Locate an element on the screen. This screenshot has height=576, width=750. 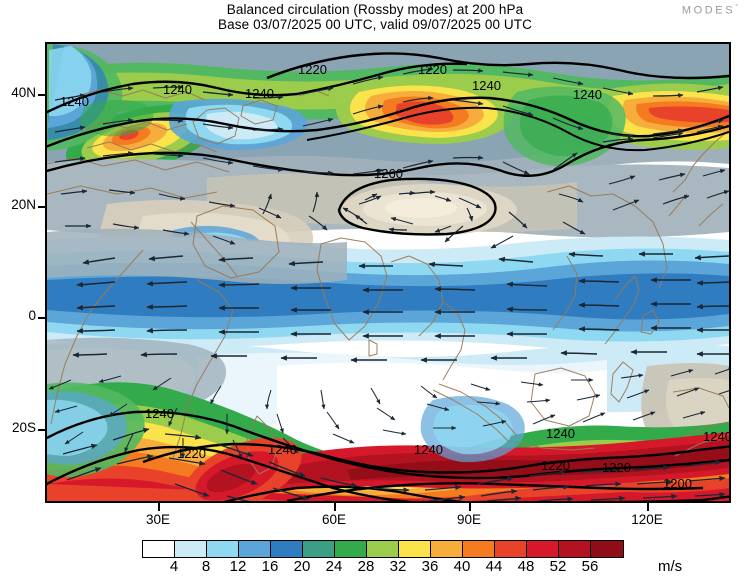
x-axis-label: 30E is located at coordinates (158, 519).